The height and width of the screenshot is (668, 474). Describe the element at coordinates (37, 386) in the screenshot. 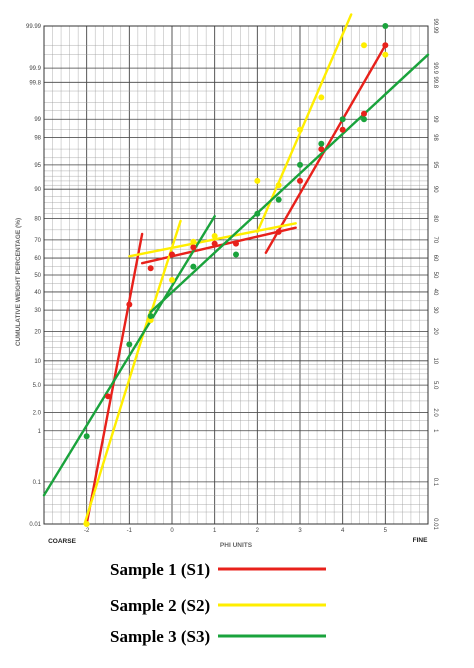

I see `y-tick-label-left: 5.0` at that location.